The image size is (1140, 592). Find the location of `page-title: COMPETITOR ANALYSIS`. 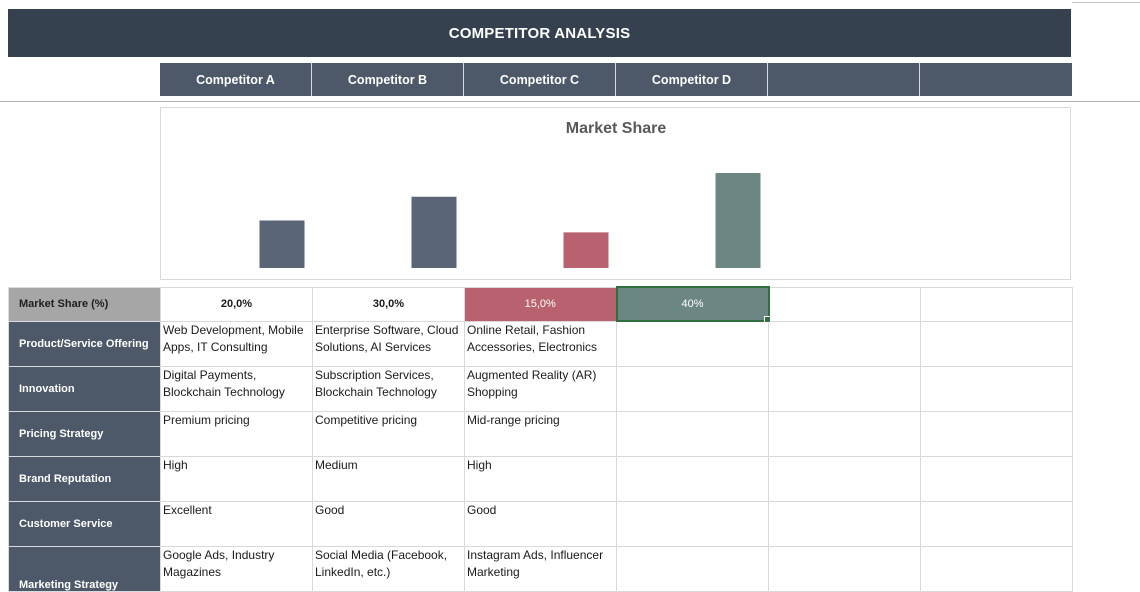

page-title: COMPETITOR ANALYSIS is located at coordinates (539, 33).